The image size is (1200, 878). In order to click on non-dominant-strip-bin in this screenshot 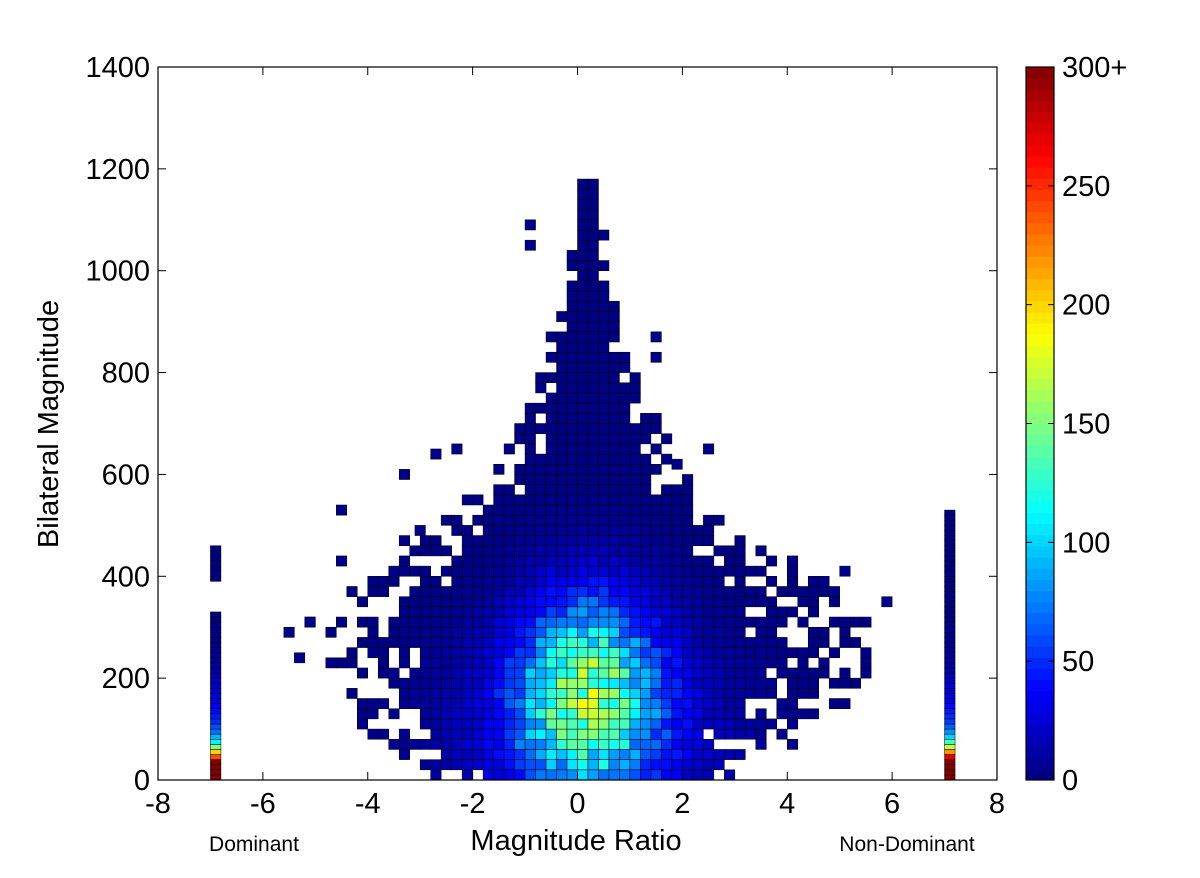, I will do `click(950, 752)`.